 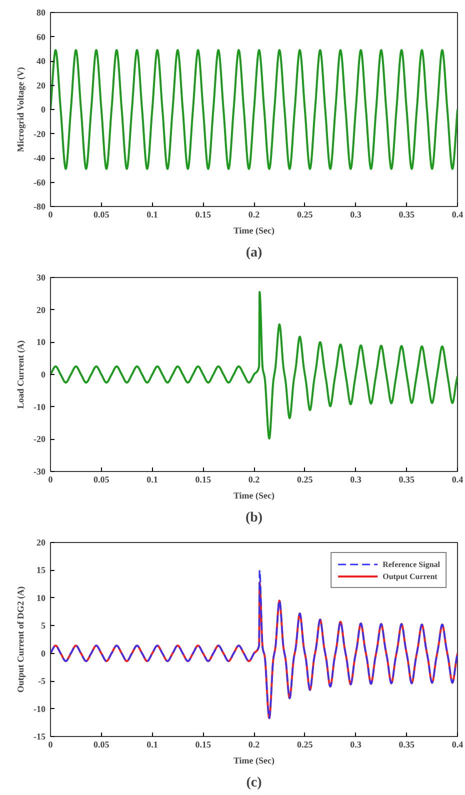 What do you see at coordinates (40, 737) in the screenshot?
I see `y-tick-label: -15` at bounding box center [40, 737].